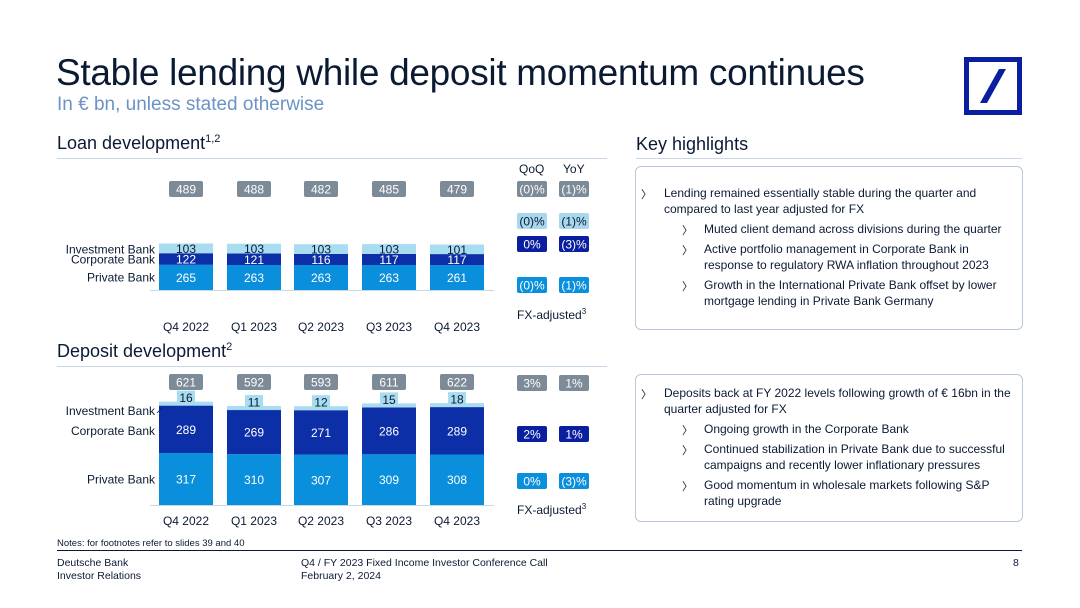  Describe the element at coordinates (552, 314) in the screenshot. I see `fx-adjusted-label-loans: FX-adjusted3` at that location.